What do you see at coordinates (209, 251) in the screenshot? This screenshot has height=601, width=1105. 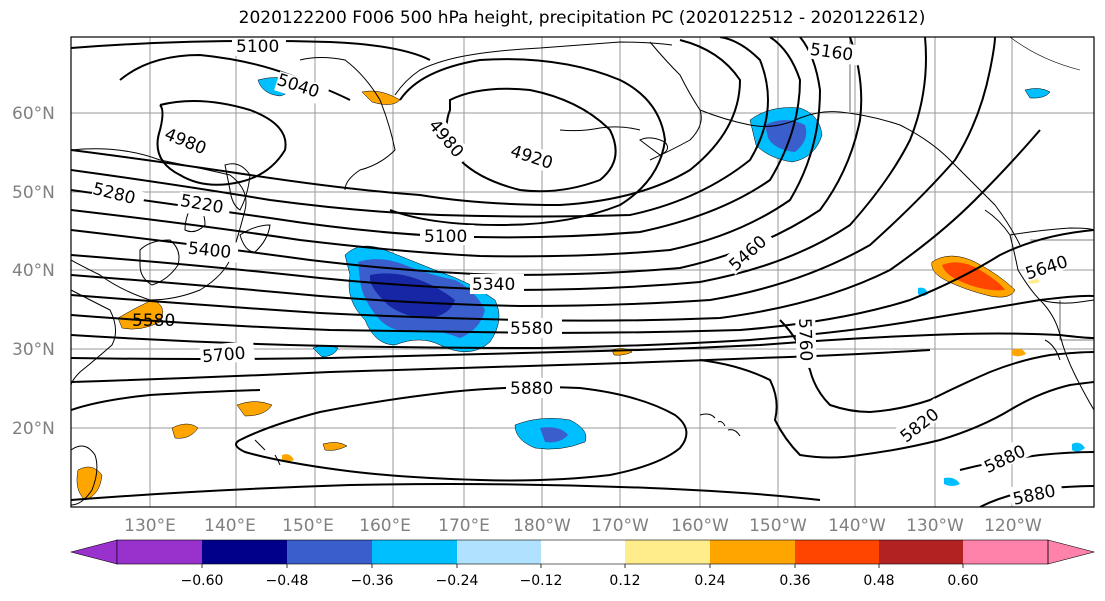 I see `contour-label: 5400` at bounding box center [209, 251].